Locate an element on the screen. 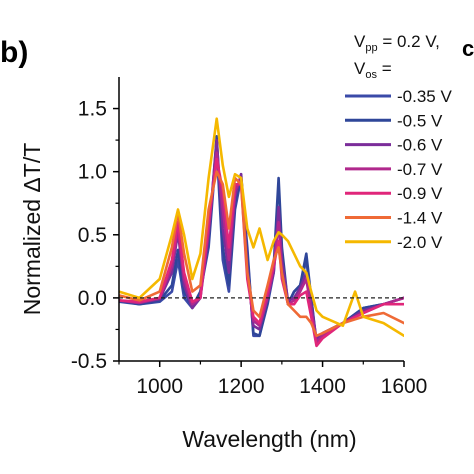 This screenshot has width=474, height=474. y-axis-label-prefix: Normalized is located at coordinates (32, 254).